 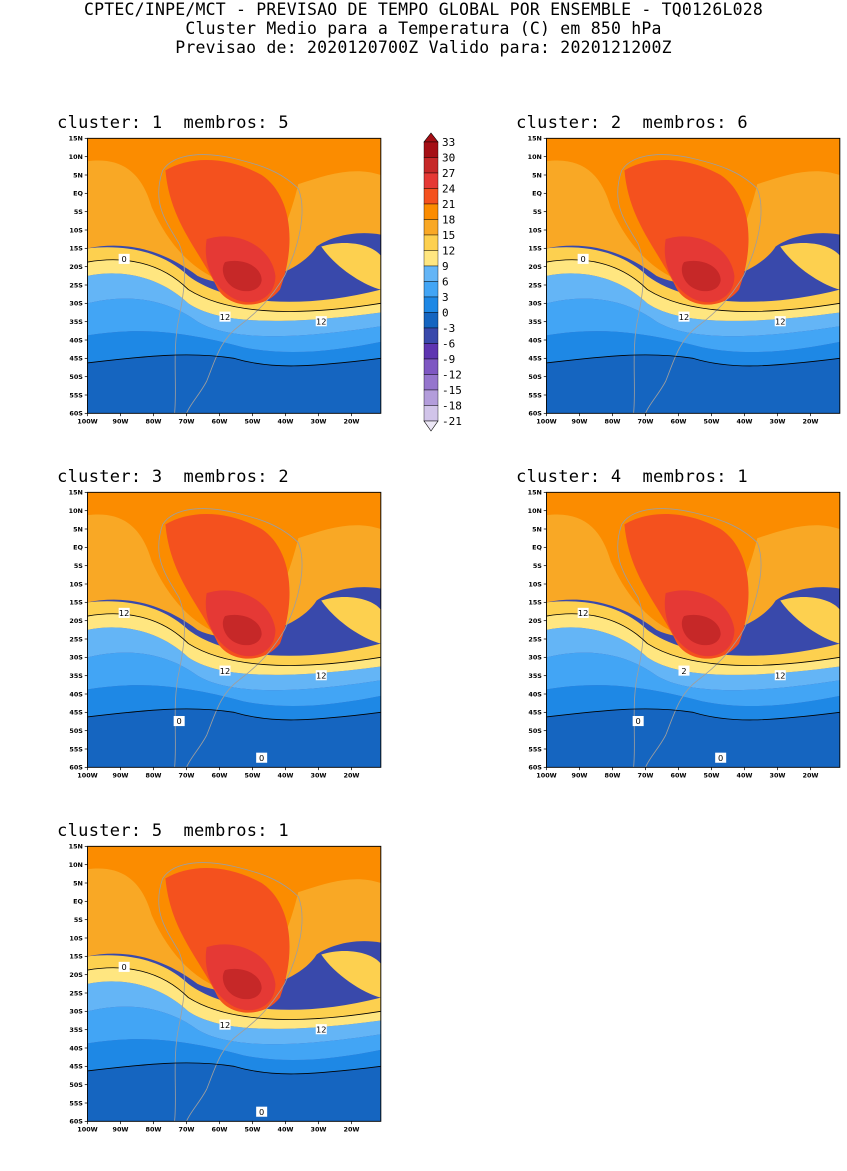 What do you see at coordinates (76, 493) in the screenshot?
I see `lat-label: 15N` at bounding box center [76, 493].